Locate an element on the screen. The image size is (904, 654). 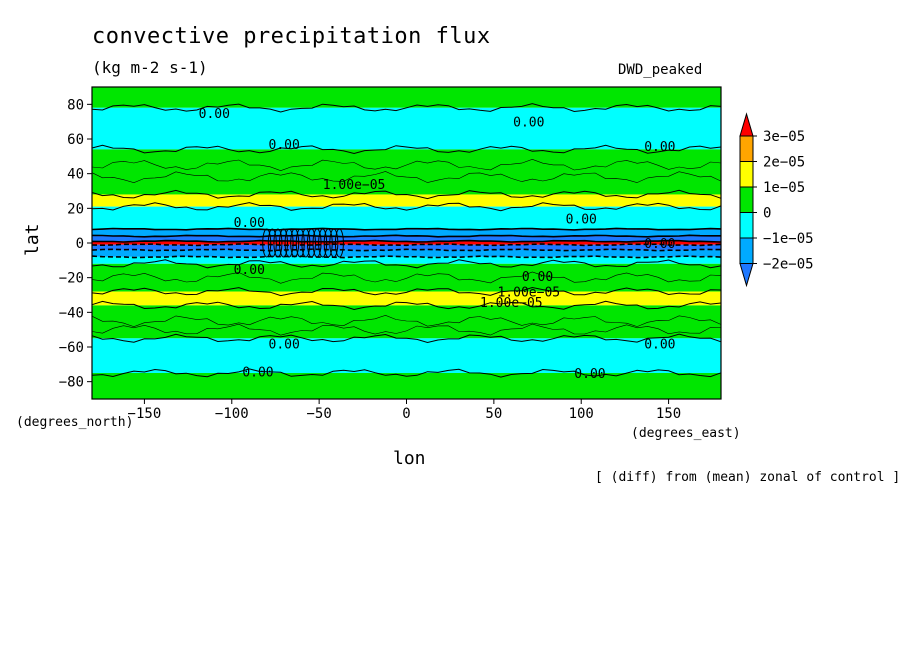
colorbar-top-arrow is located at coordinates (746, 124).